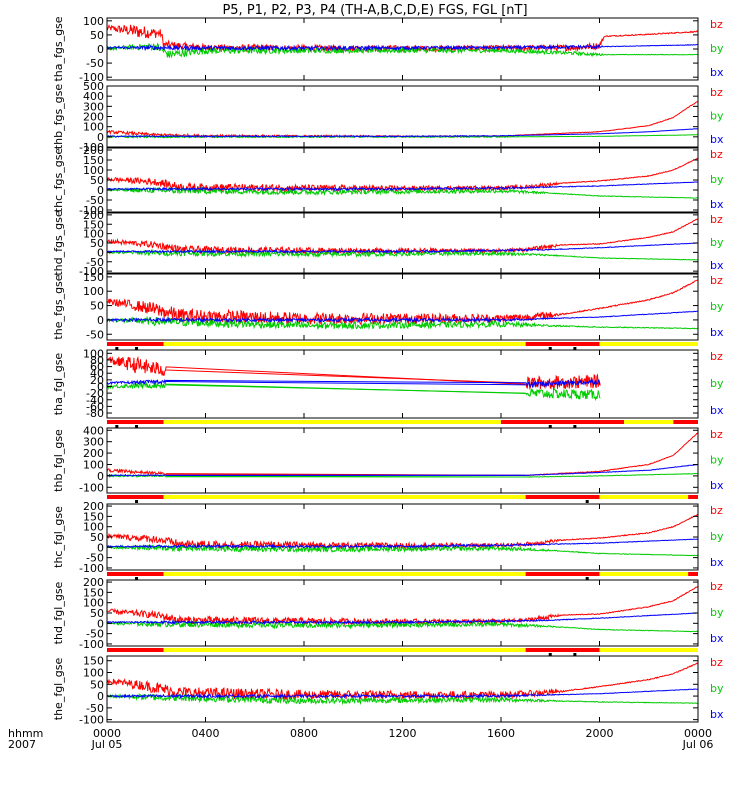 This screenshot has height=800, width=750. I want to click on y-tick-label: 400, so click(93, 430).